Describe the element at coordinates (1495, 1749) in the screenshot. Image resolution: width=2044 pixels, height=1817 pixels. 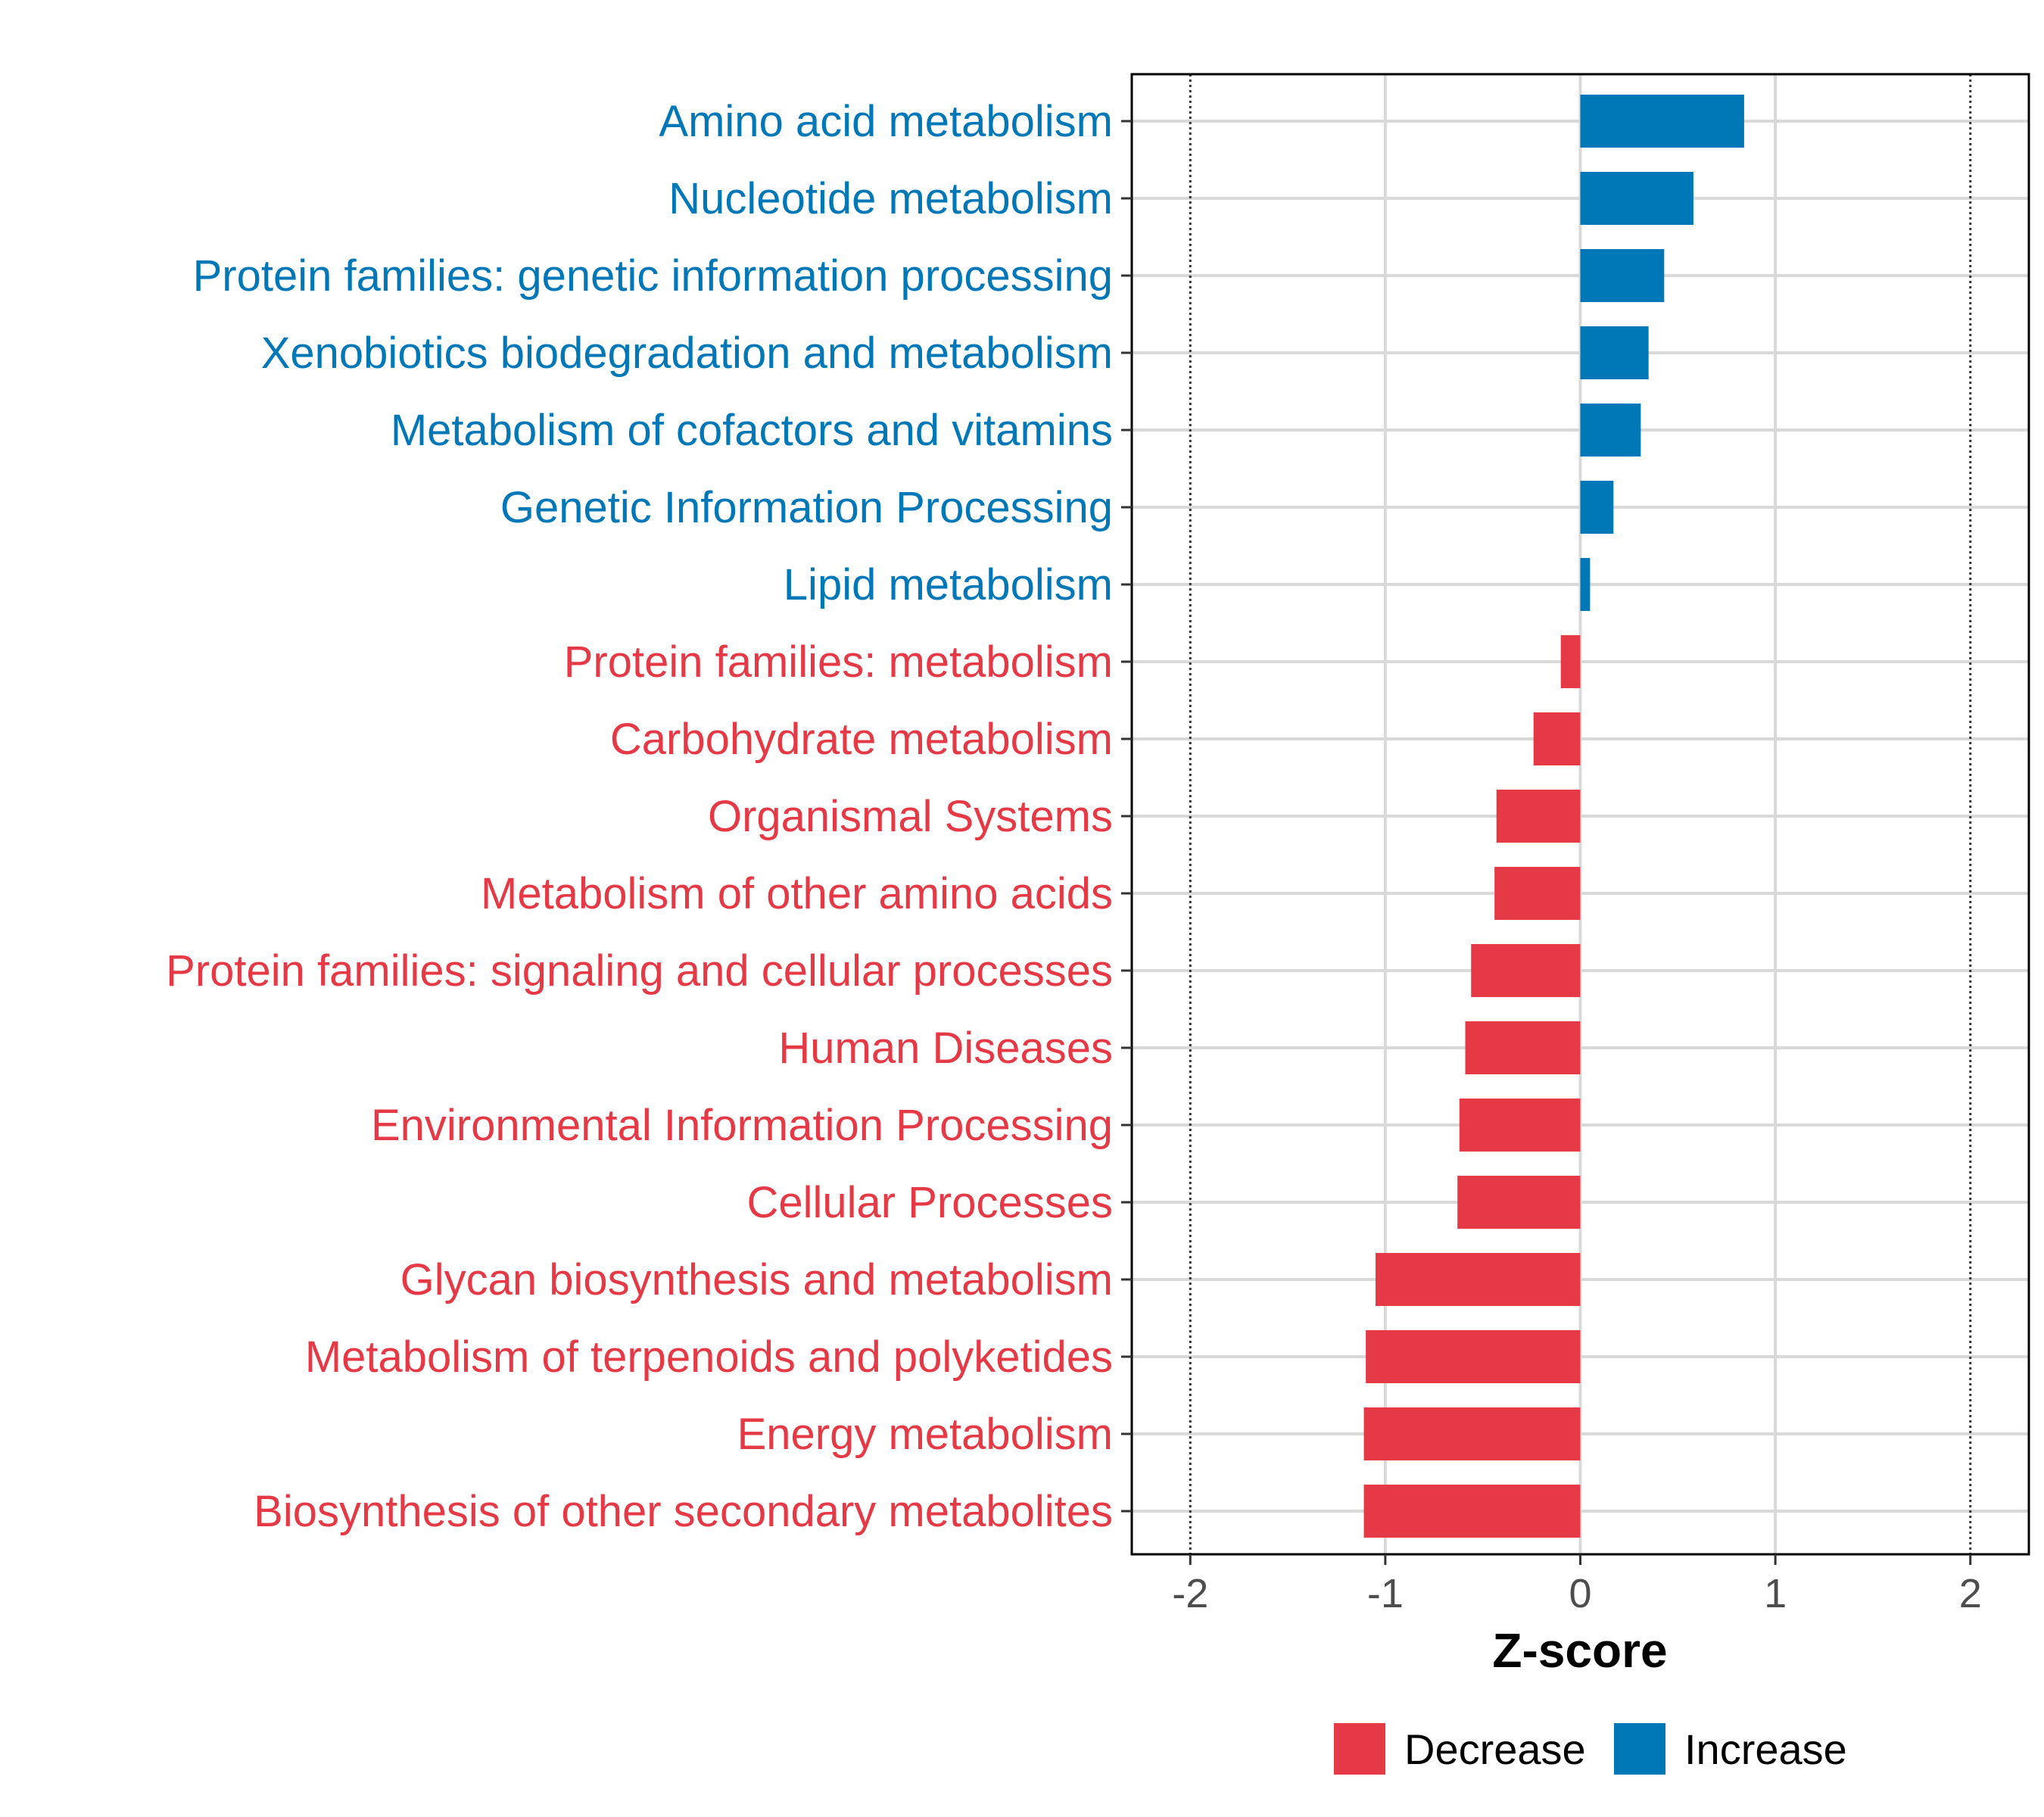
I see `legend-label: Decrease` at that location.